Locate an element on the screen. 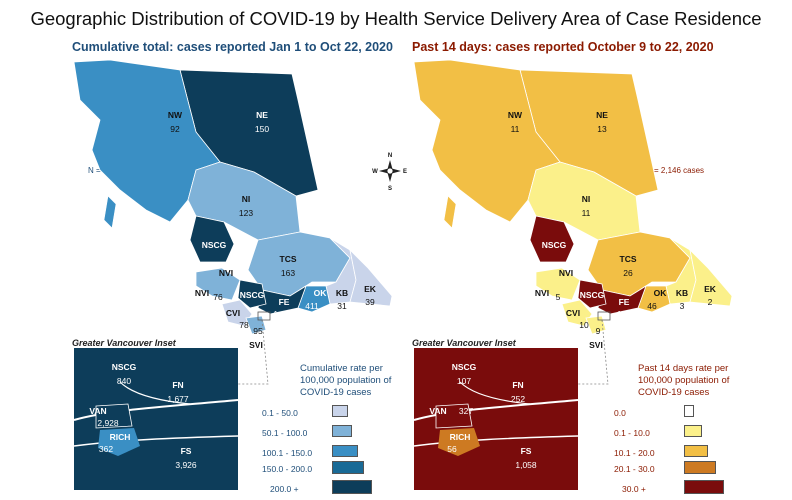  inset-label-van-left: VAN is located at coordinates (97, 411).